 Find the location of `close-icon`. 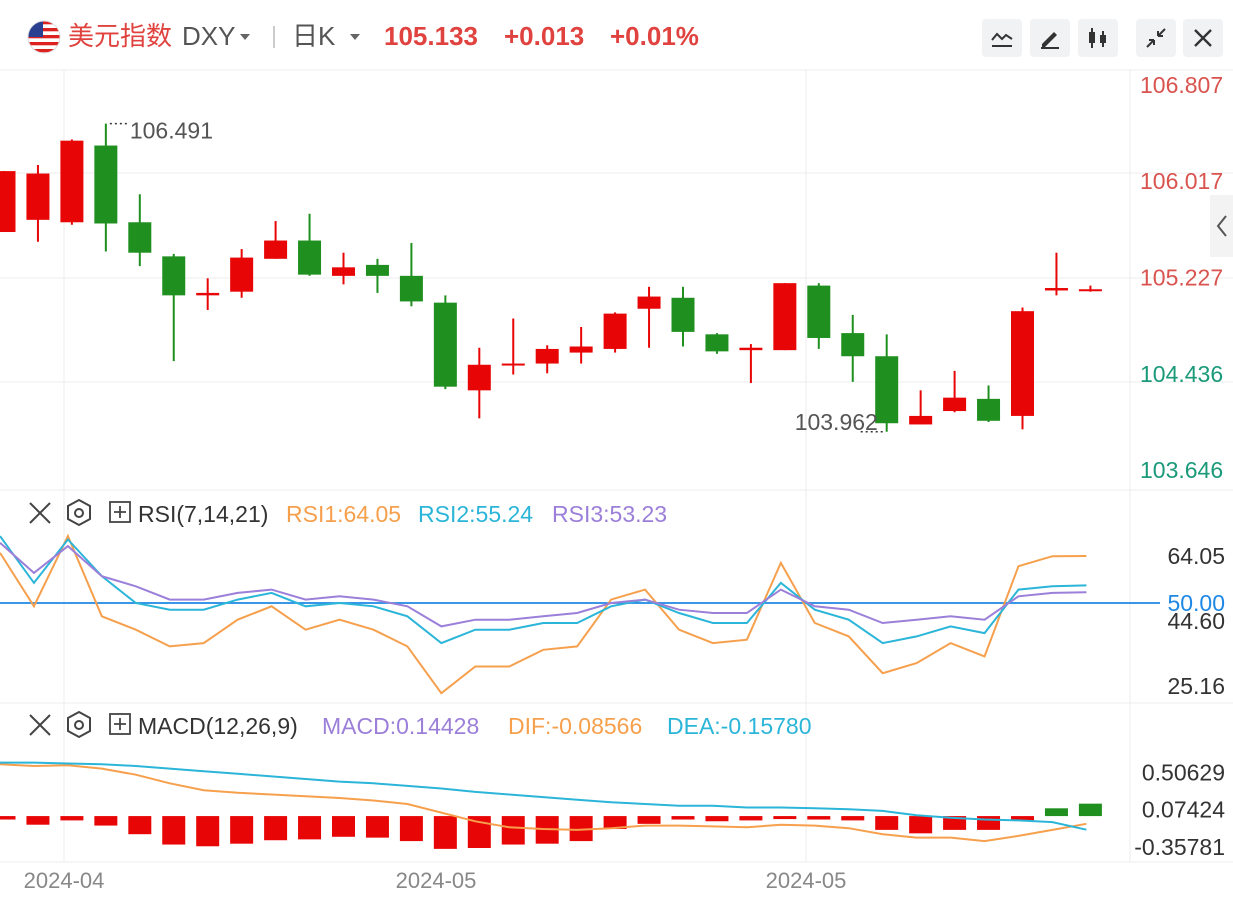

close-icon is located at coordinates (1203, 38).